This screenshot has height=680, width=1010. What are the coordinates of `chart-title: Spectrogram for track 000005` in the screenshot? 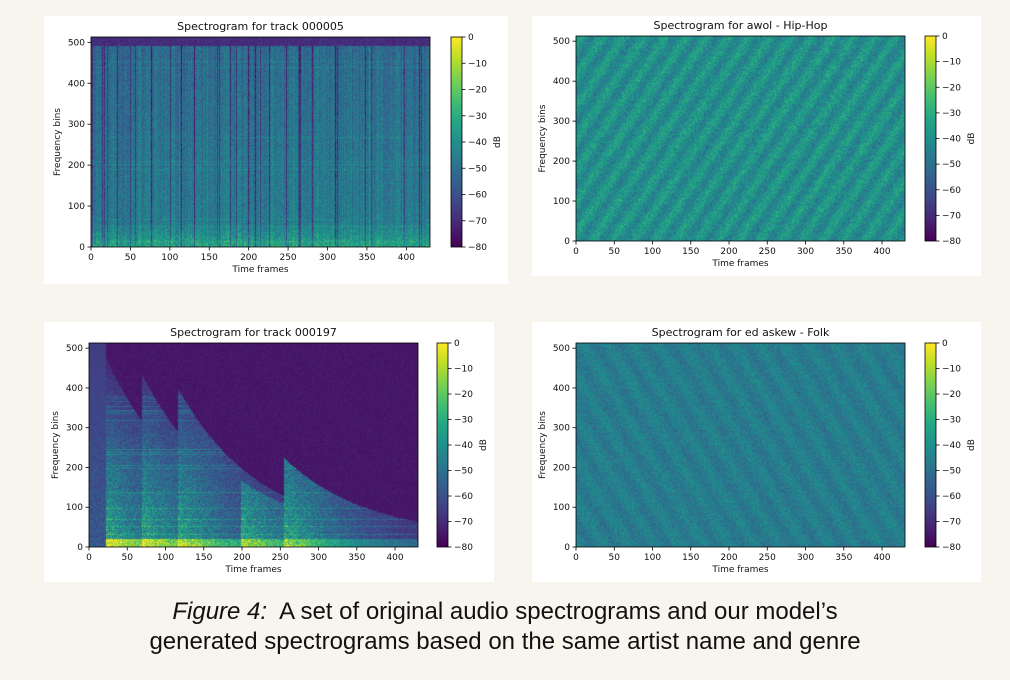 It's located at (260, 26).